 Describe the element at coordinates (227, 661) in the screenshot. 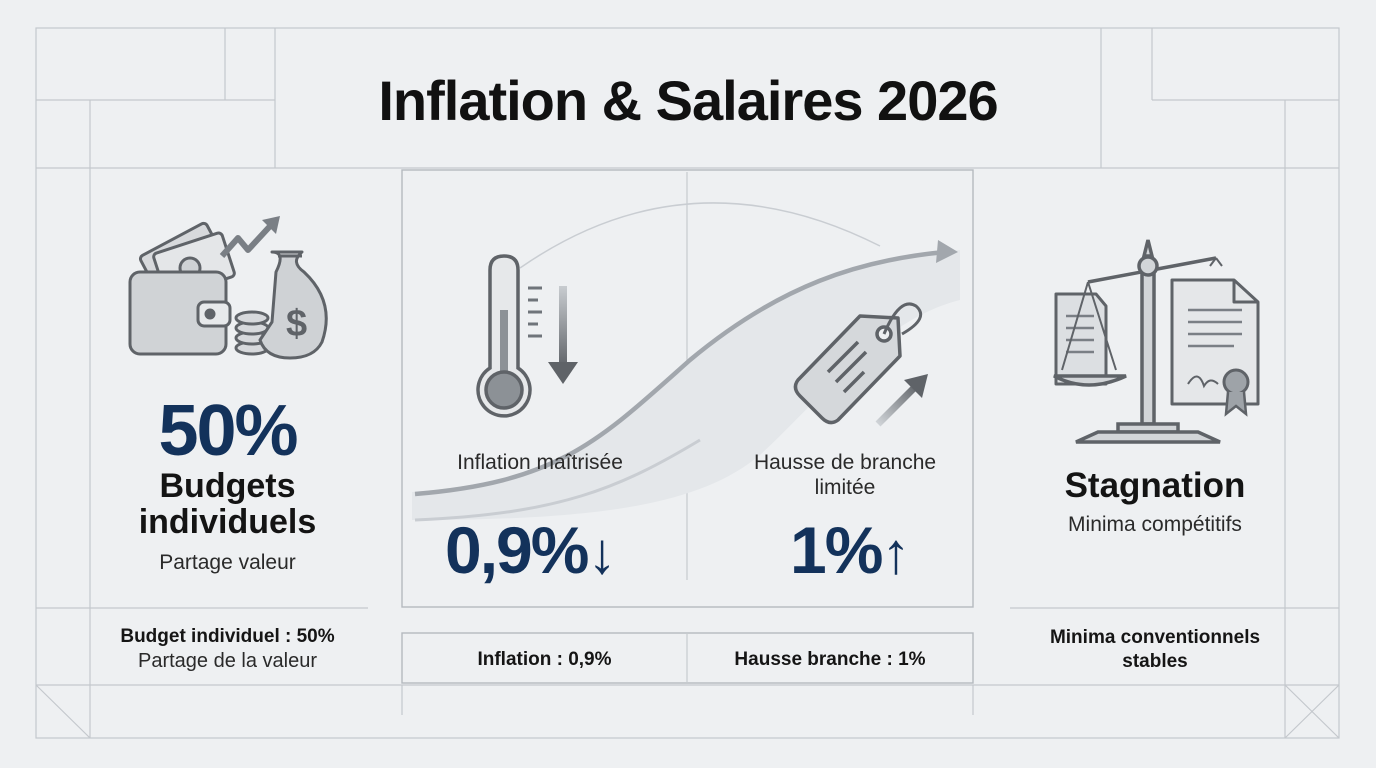

I see `footer-budget-sub: Partage de la valeur` at that location.